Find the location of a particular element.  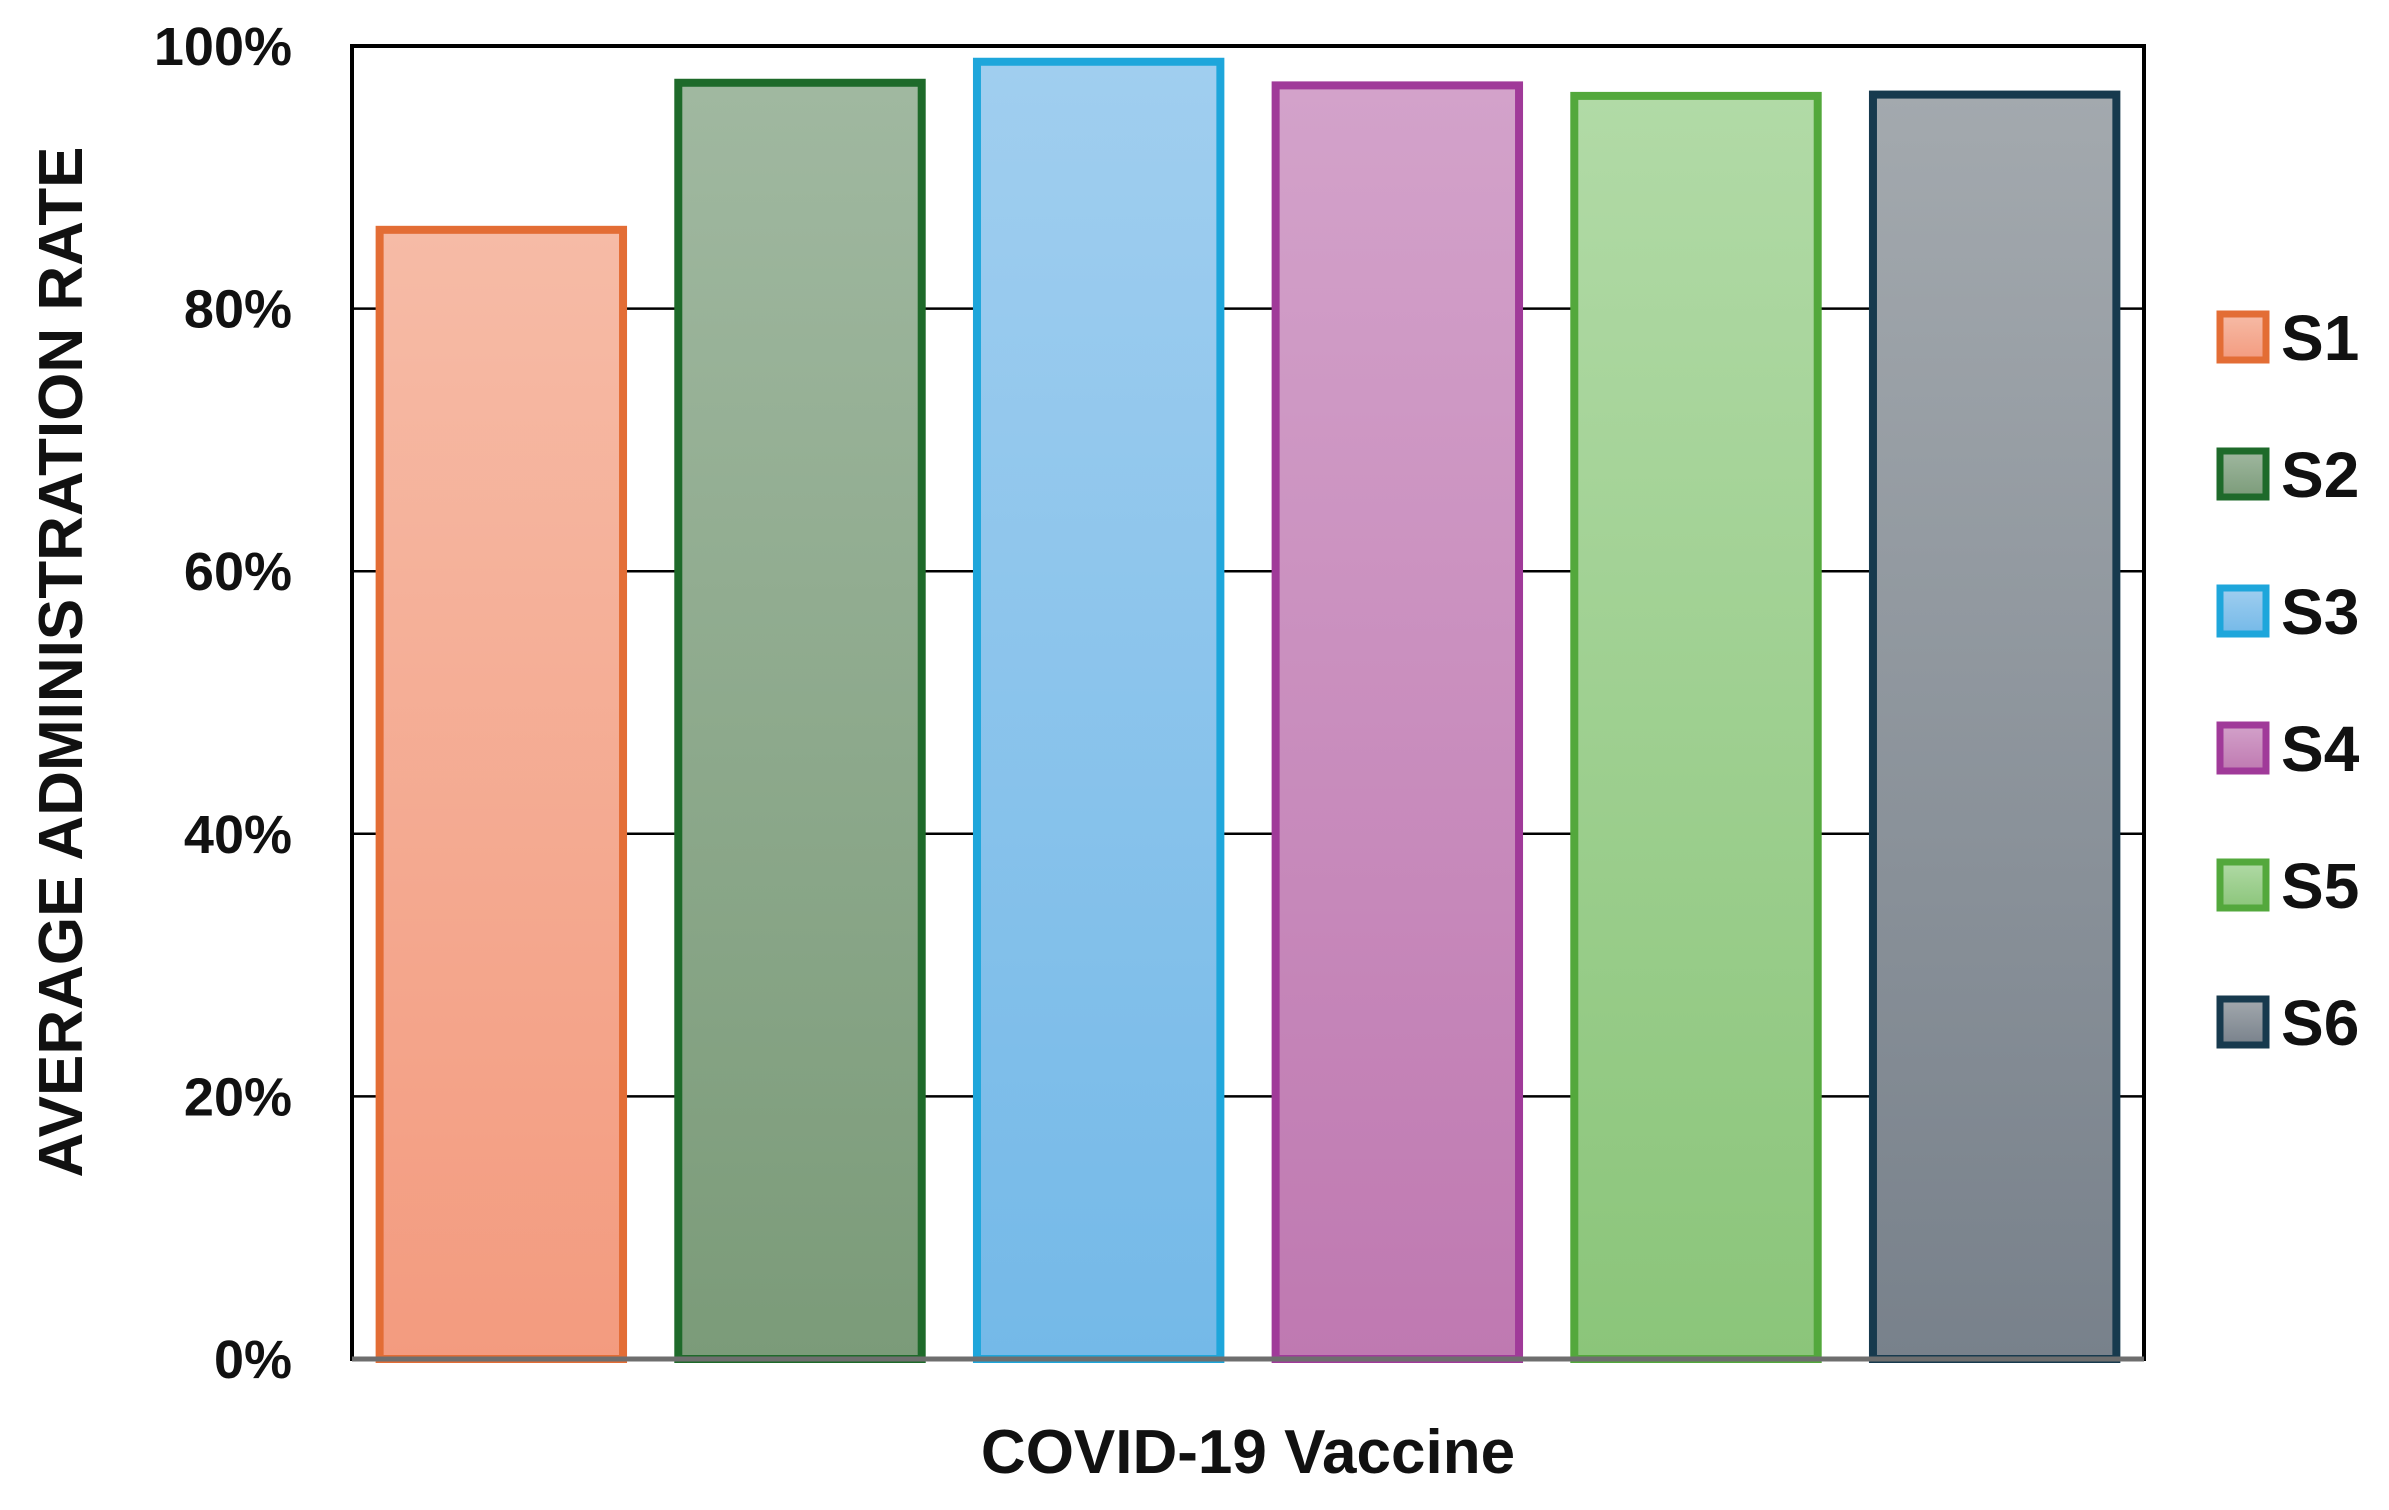

legend-swatch-s4 is located at coordinates (2243, 748).